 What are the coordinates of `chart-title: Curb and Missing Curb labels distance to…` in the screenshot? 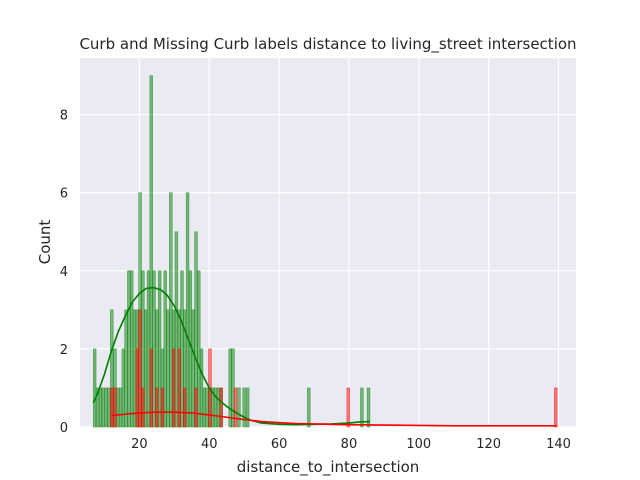 It's located at (327, 44).